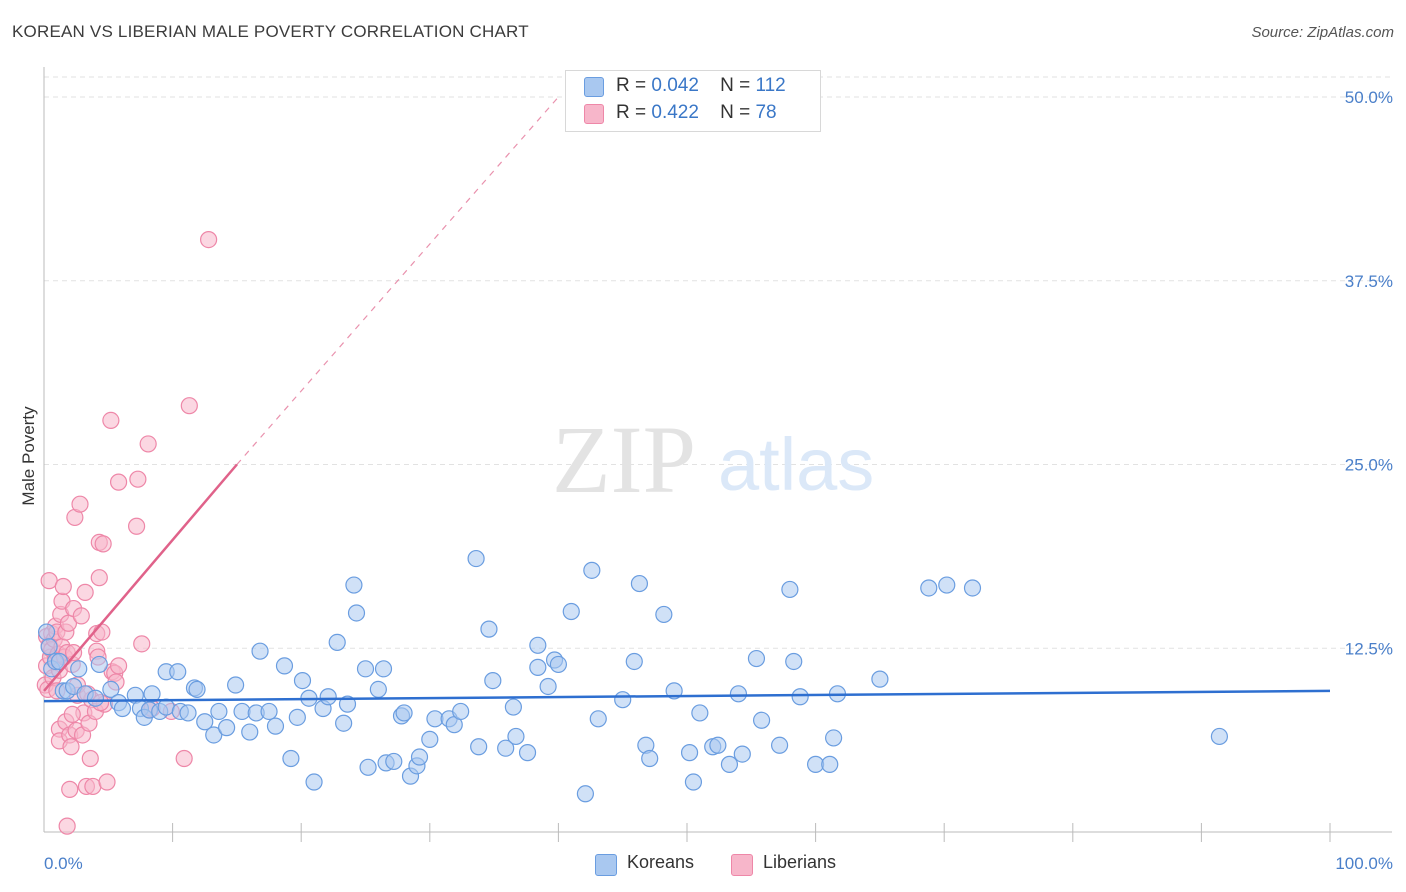  I want to click on x-tick-label-max: 100.0%, so click(1364, 863).